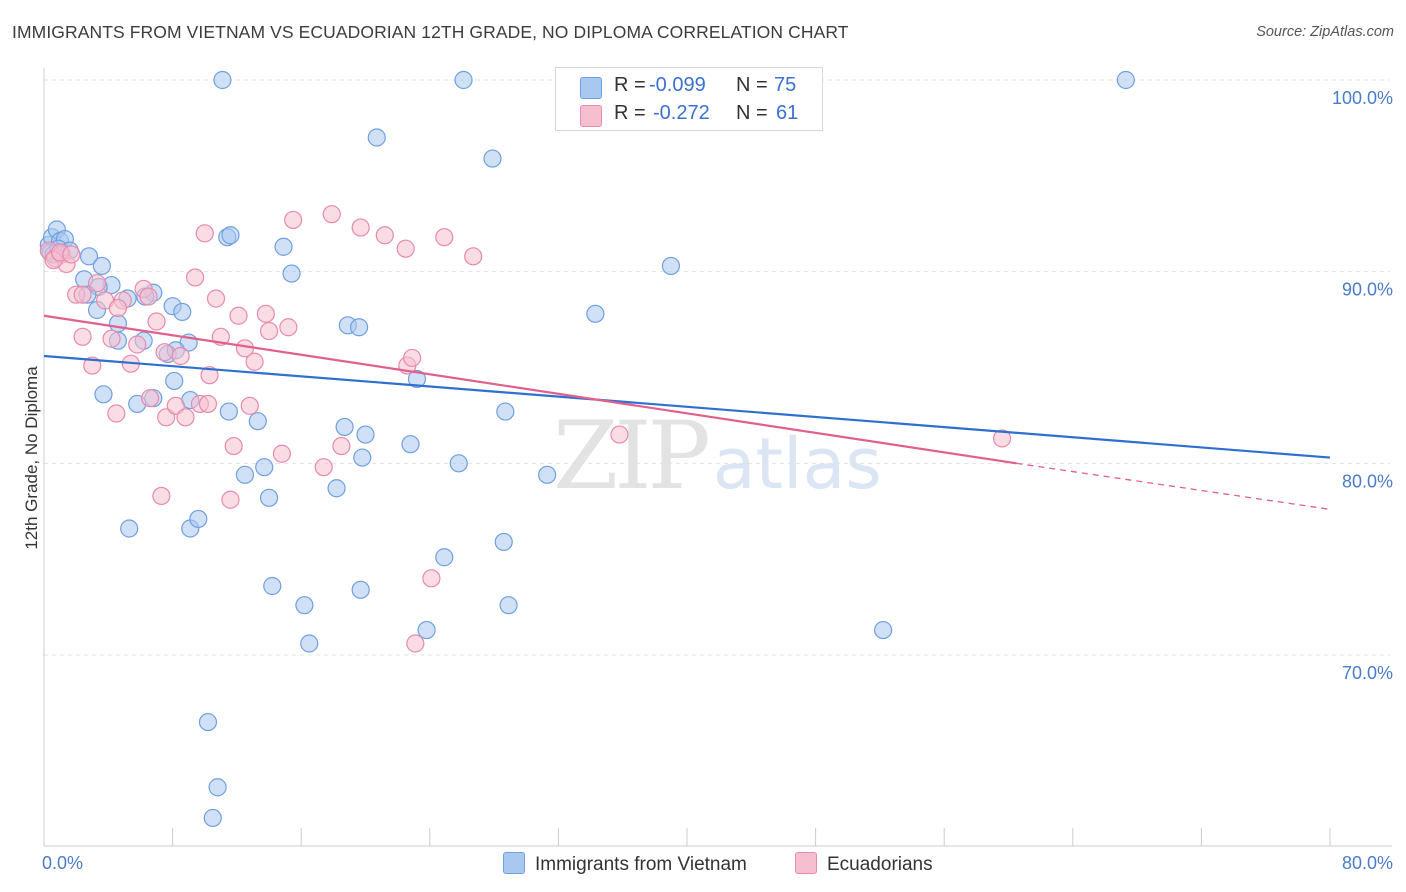  Describe the element at coordinates (752, 113) in the screenshot. I see `legend-n-label: N =` at that location.